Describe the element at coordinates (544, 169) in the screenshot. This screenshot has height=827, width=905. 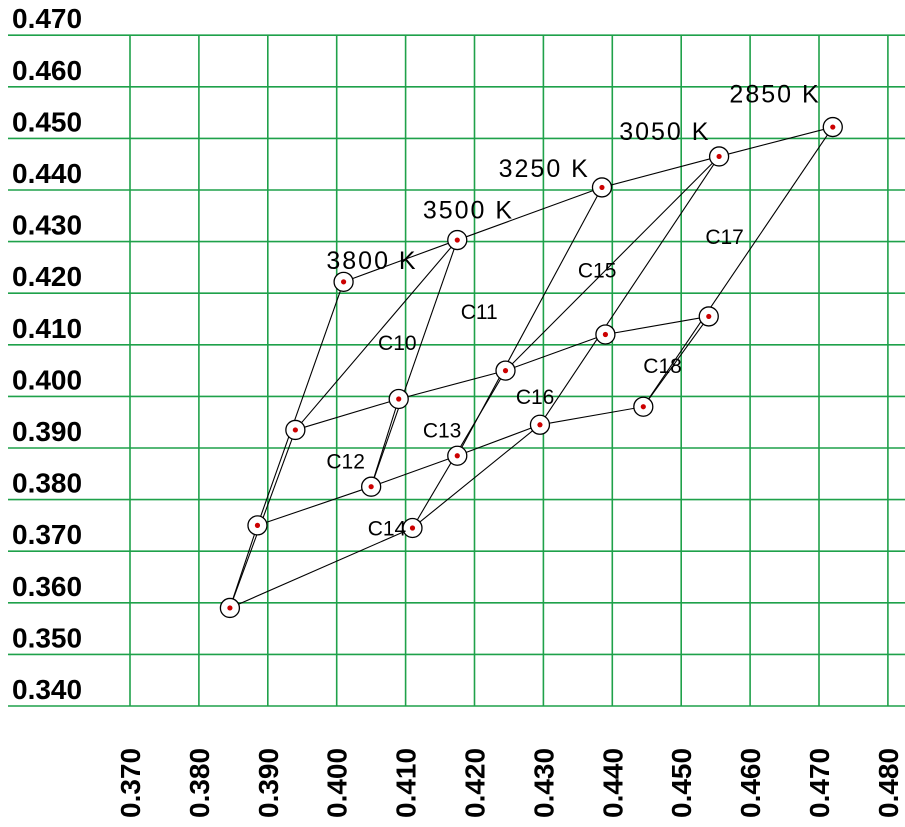
I see `cct-label: 3250 K` at that location.